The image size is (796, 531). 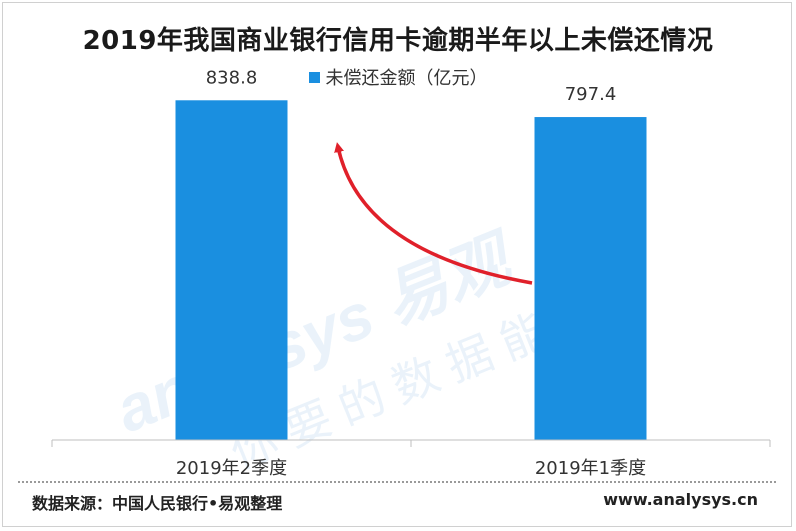 What do you see at coordinates (231, 468) in the screenshot?
I see `x-tick-label: 2019年2季度` at bounding box center [231, 468].